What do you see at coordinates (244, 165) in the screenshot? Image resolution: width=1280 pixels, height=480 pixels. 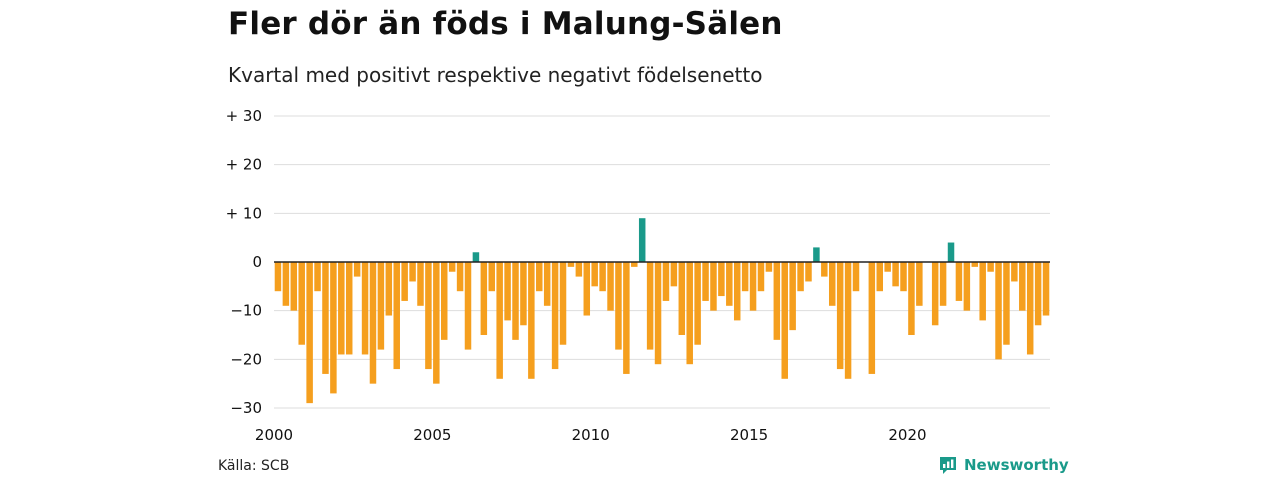 I see `y-tick-label: + 20` at bounding box center [244, 165].